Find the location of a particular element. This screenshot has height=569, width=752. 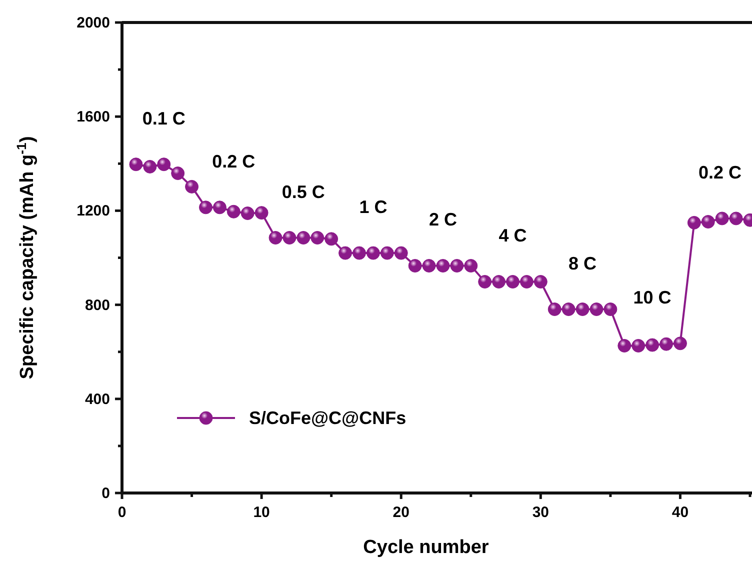

y-tick-label: 800 is located at coordinates (97, 305).